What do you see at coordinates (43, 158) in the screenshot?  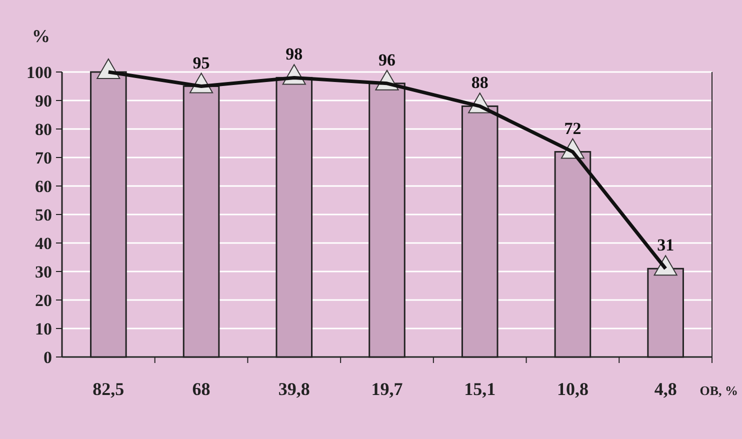 I see `y-tick-label: 70` at bounding box center [43, 158].